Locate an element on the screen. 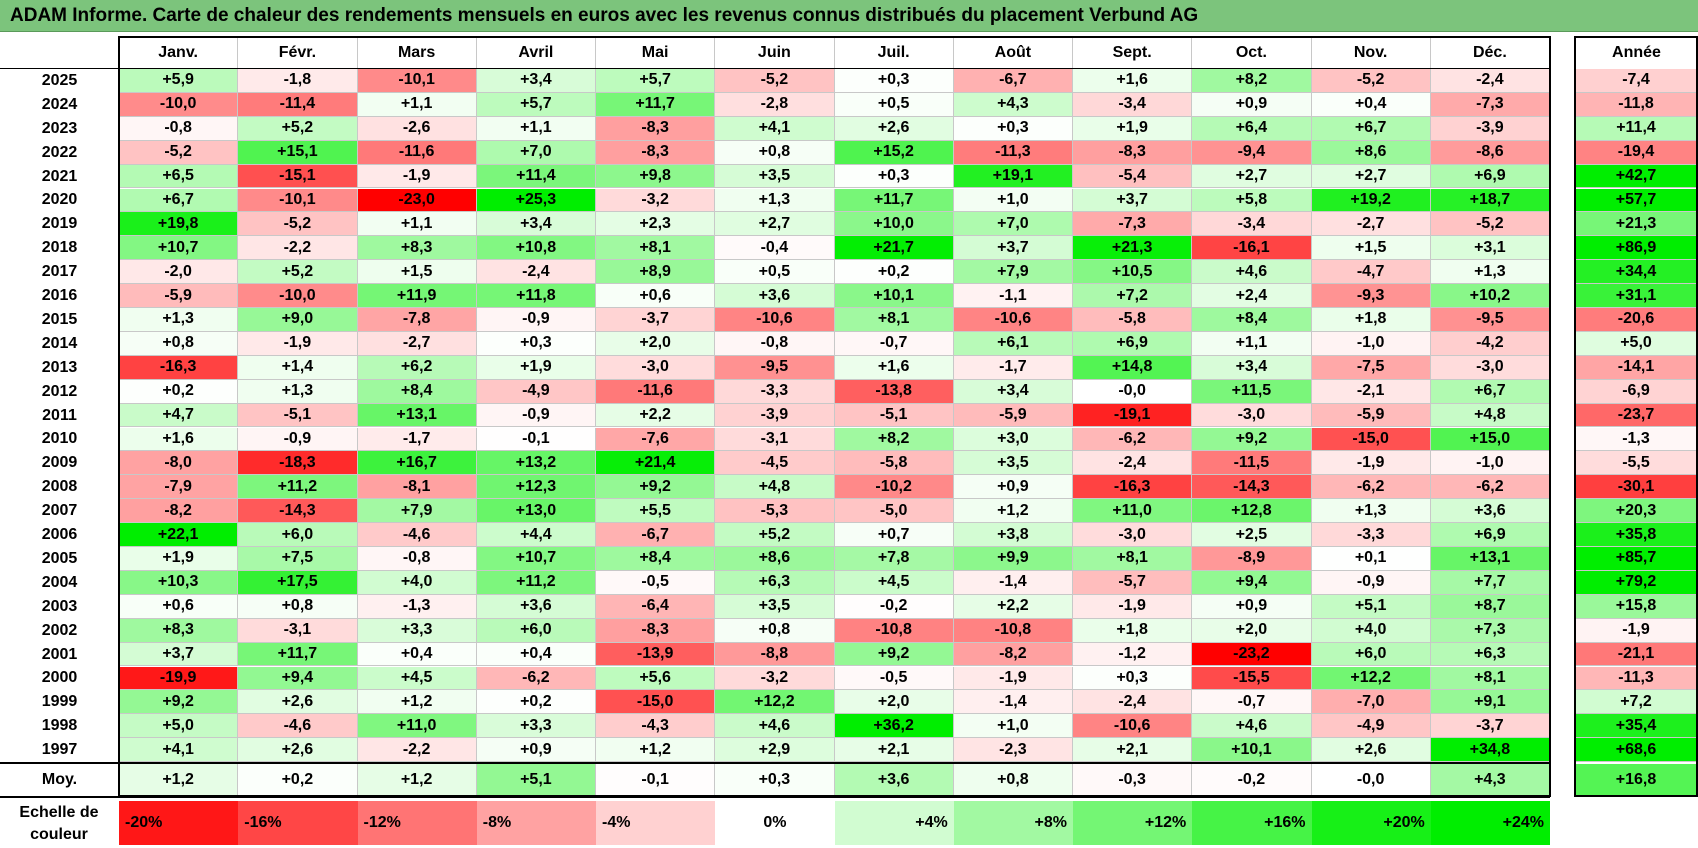 This screenshot has width=1698, height=848. heatmap-cell: -0,8 is located at coordinates (179, 128).